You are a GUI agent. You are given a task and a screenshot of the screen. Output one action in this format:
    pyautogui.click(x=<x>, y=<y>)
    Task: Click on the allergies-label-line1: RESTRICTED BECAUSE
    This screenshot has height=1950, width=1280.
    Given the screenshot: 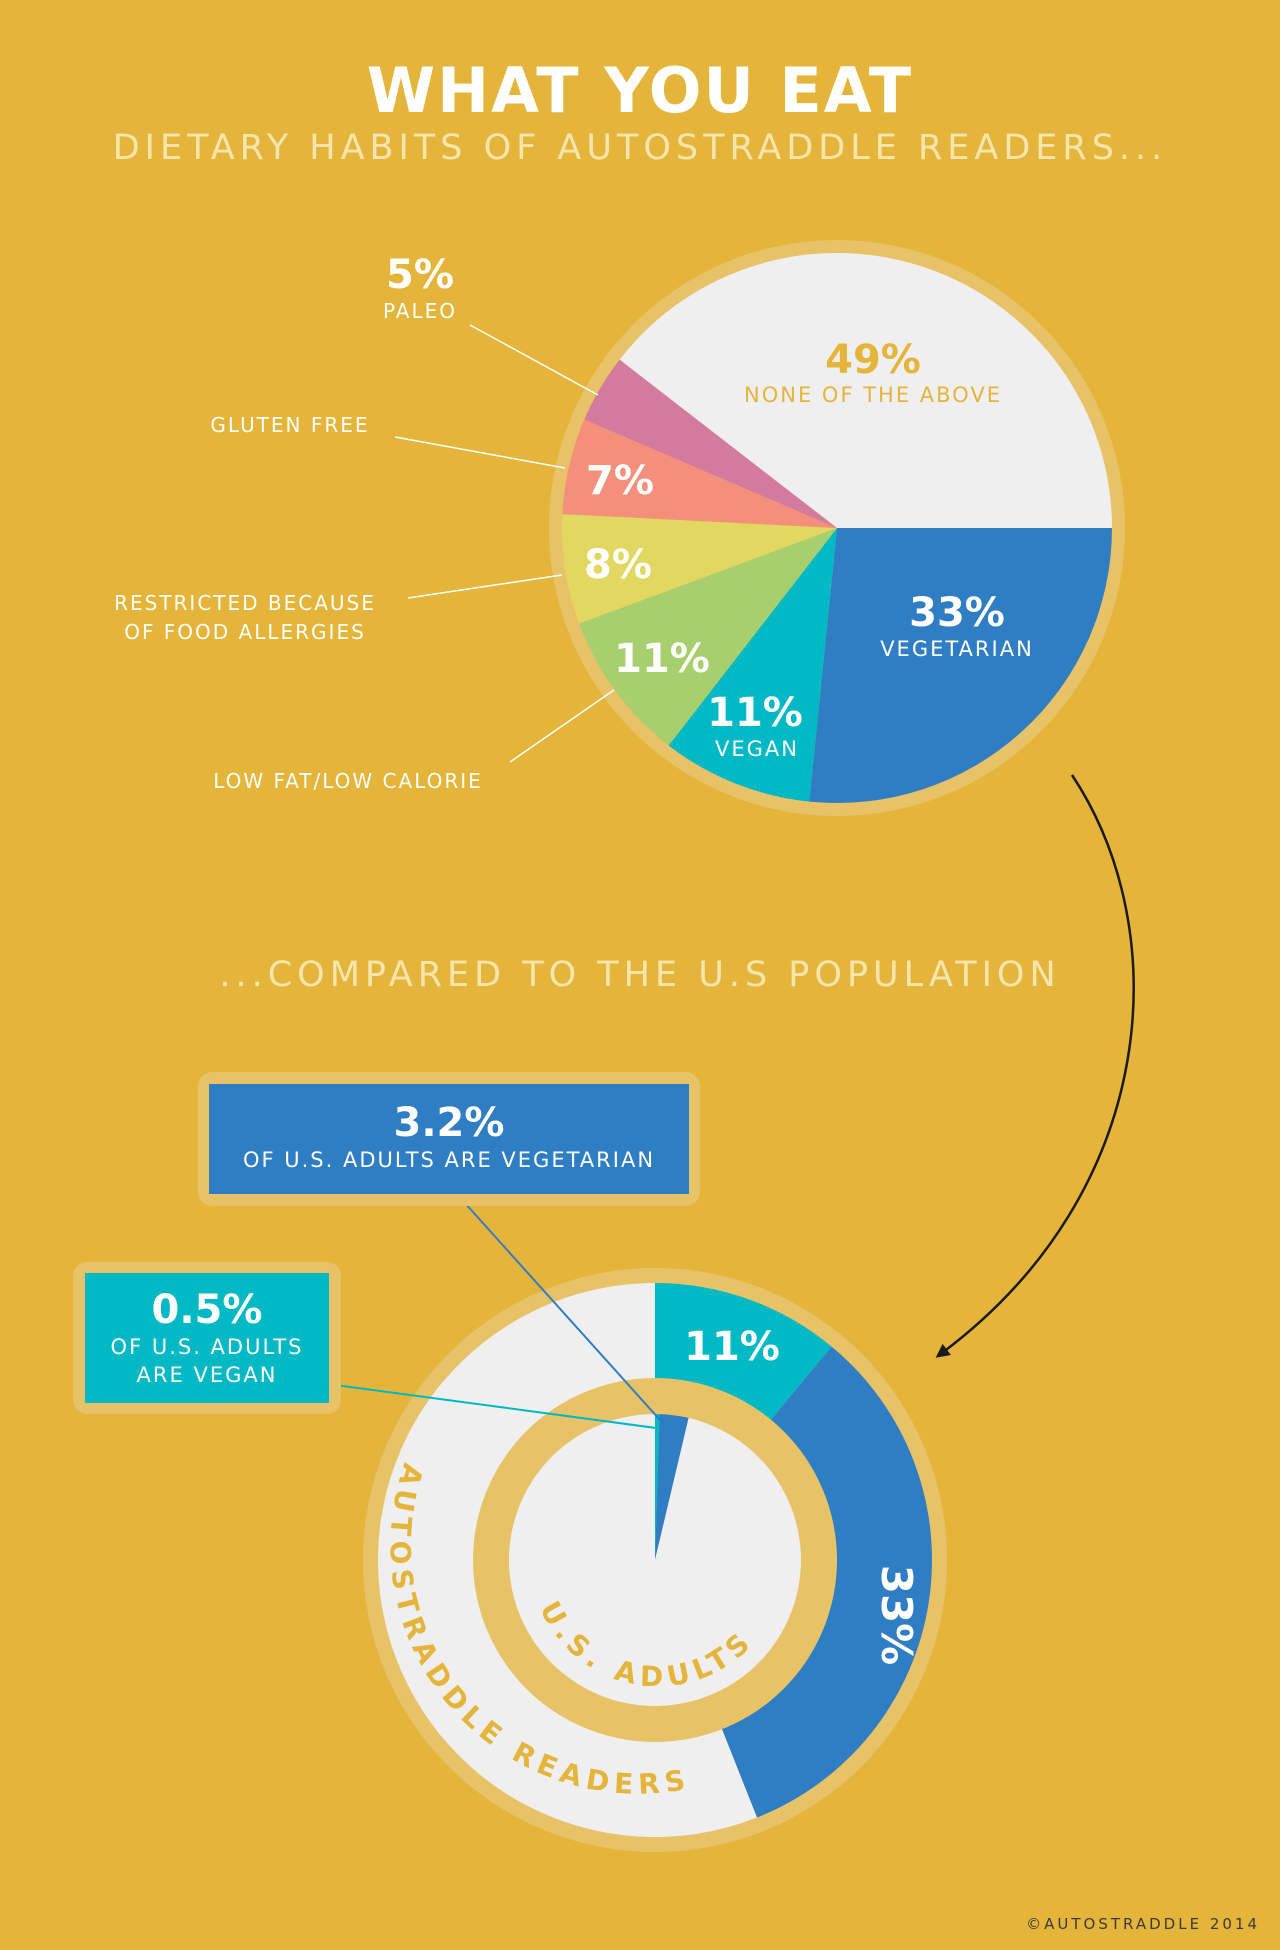 What is the action you would take?
    pyautogui.click(x=245, y=603)
    